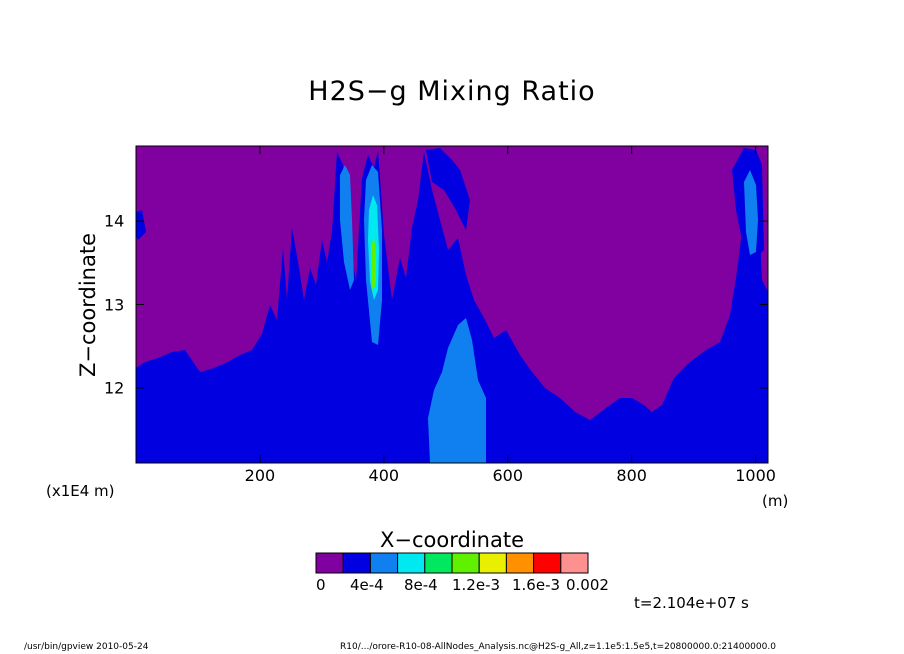 This screenshot has height=654, width=904. I want to click on y-tick-label: 14, so click(114, 221).